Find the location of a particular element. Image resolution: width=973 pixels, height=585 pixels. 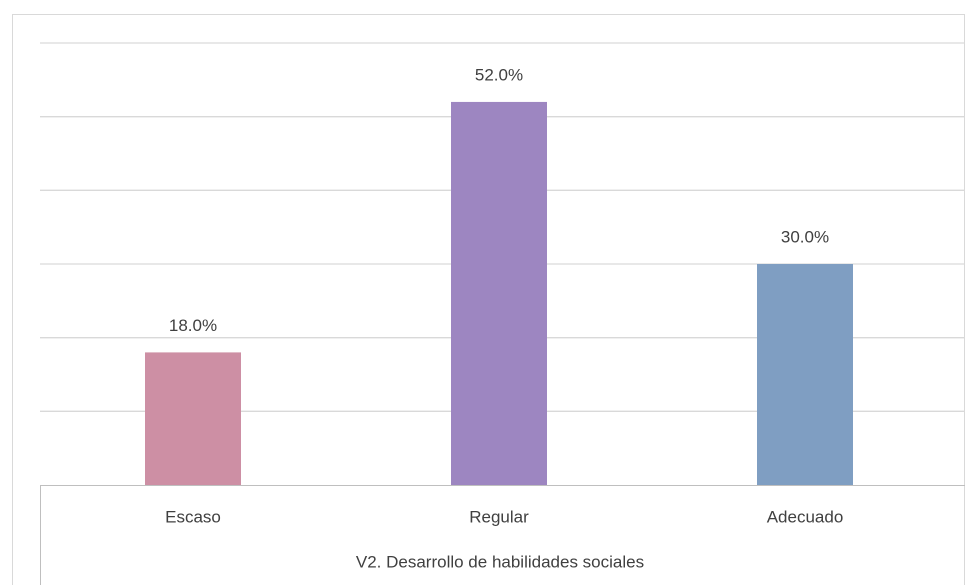

x-tick-label: Regular is located at coordinates (499, 516).